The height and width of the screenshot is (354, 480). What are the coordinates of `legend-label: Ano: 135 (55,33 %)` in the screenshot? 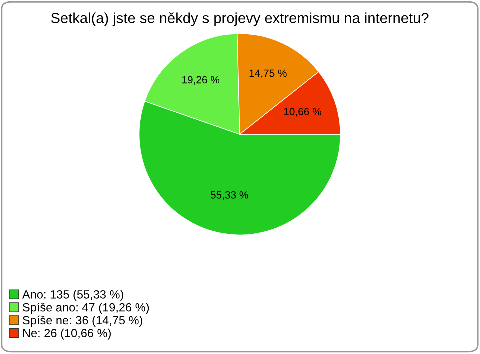 It's located at (73, 296).